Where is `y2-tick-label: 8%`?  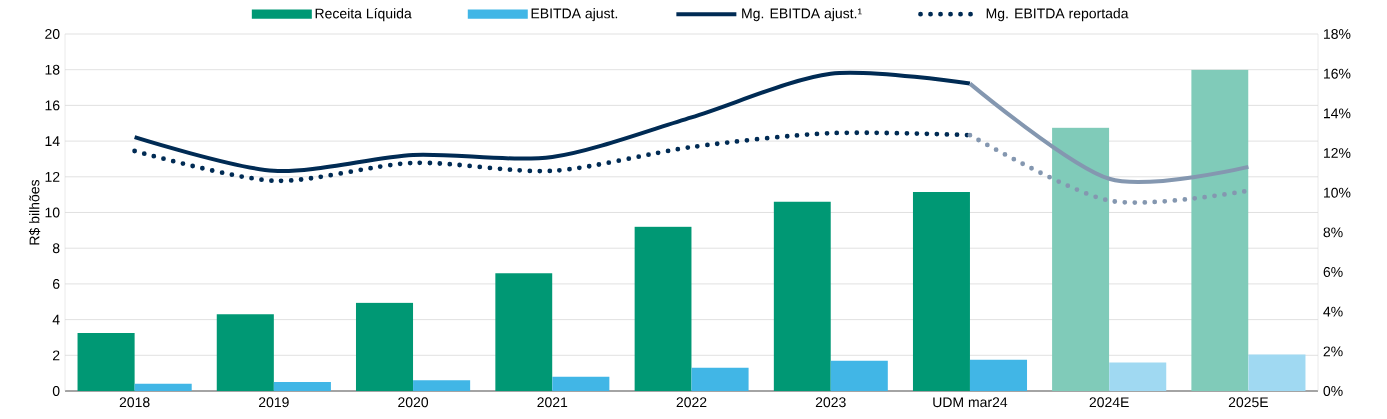
y2-tick-label: 8% is located at coordinates (1333, 232).